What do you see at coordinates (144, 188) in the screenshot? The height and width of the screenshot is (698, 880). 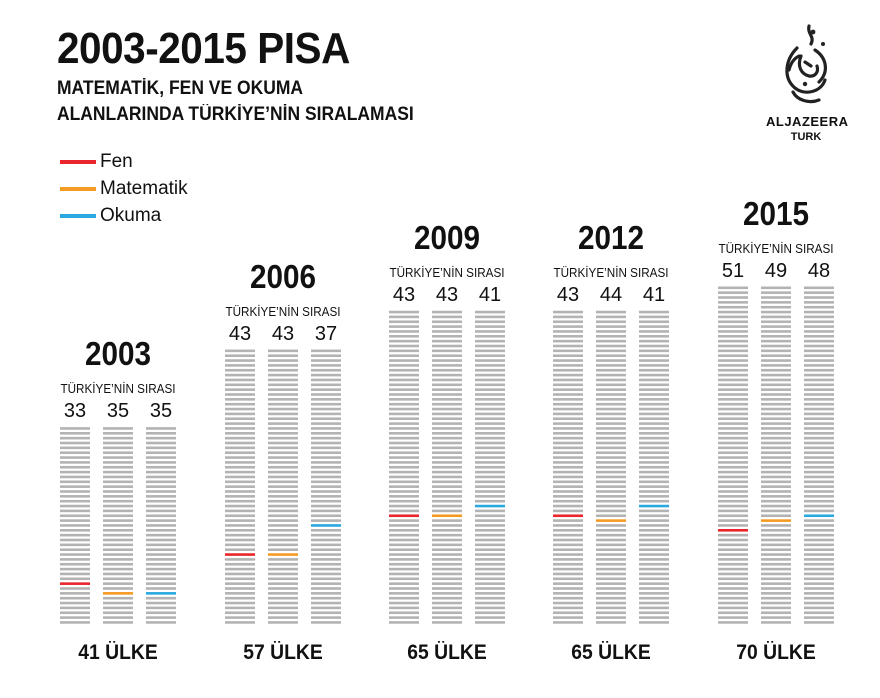 I see `legend-label-matematik: Matematik` at bounding box center [144, 188].